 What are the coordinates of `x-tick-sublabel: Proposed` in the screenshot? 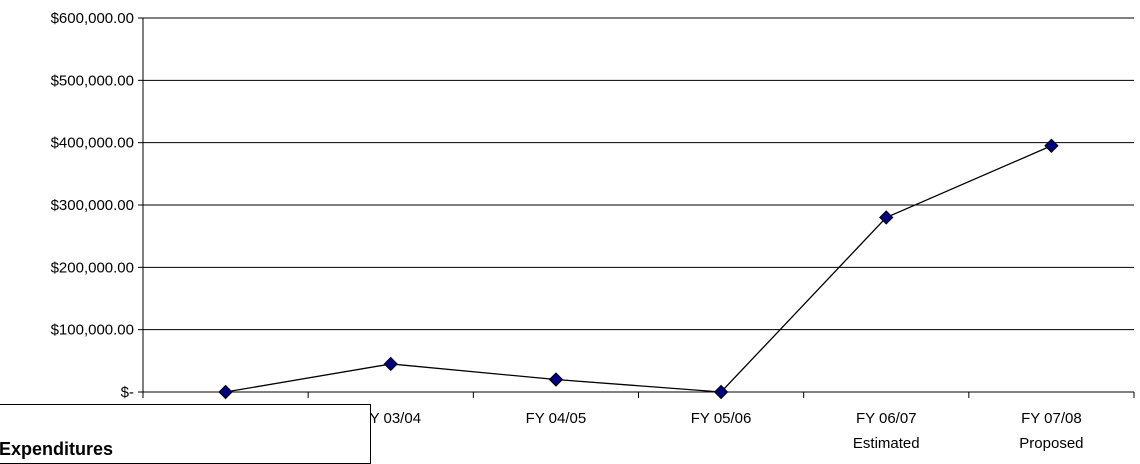 It's located at (1051, 443).